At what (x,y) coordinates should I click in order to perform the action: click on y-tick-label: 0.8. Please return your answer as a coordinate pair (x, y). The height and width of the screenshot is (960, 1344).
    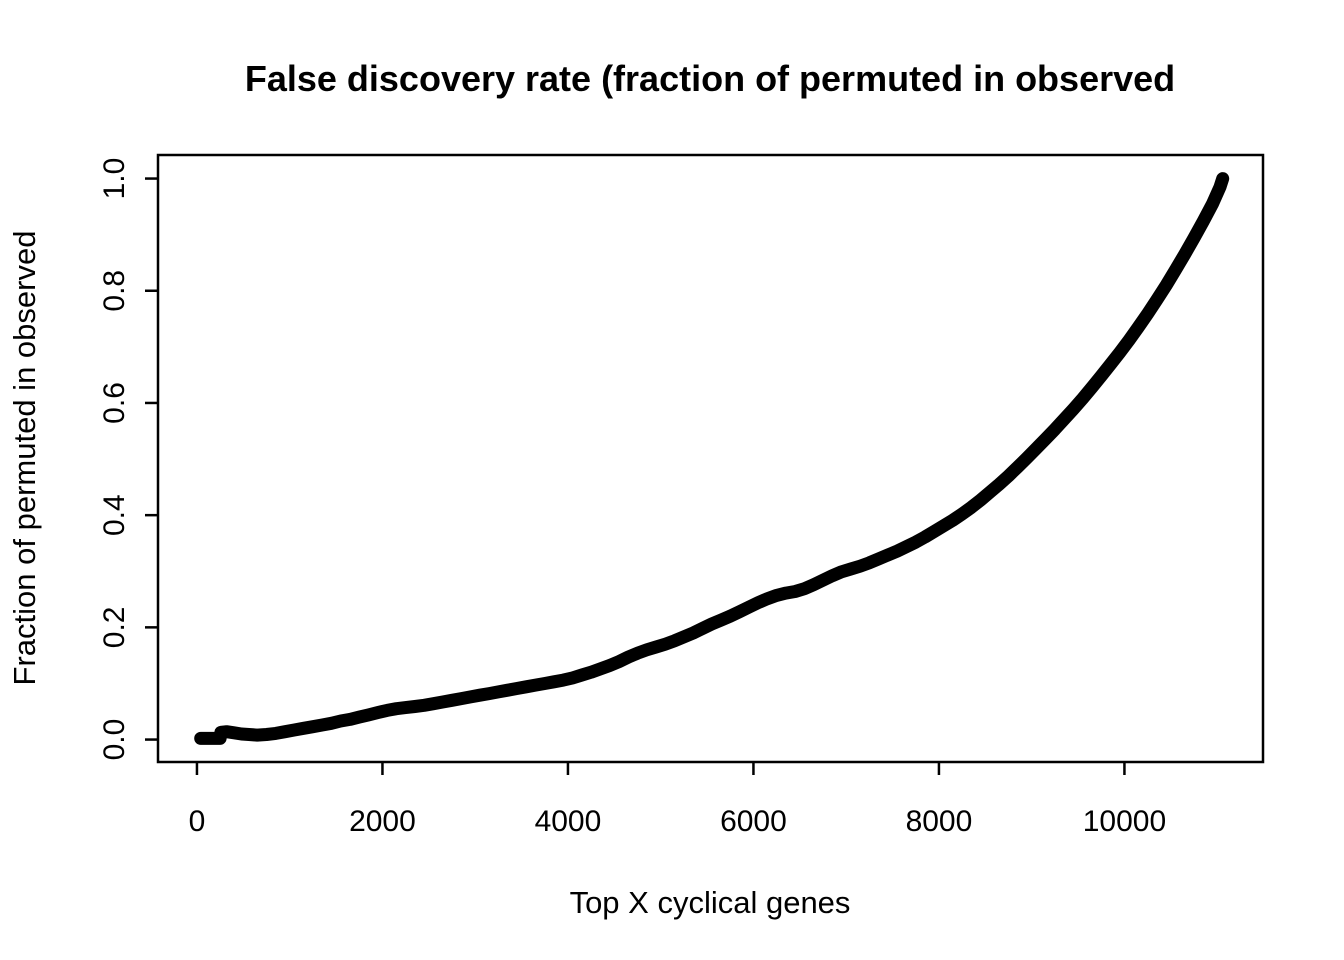
    Looking at the image, I should click on (114, 291).